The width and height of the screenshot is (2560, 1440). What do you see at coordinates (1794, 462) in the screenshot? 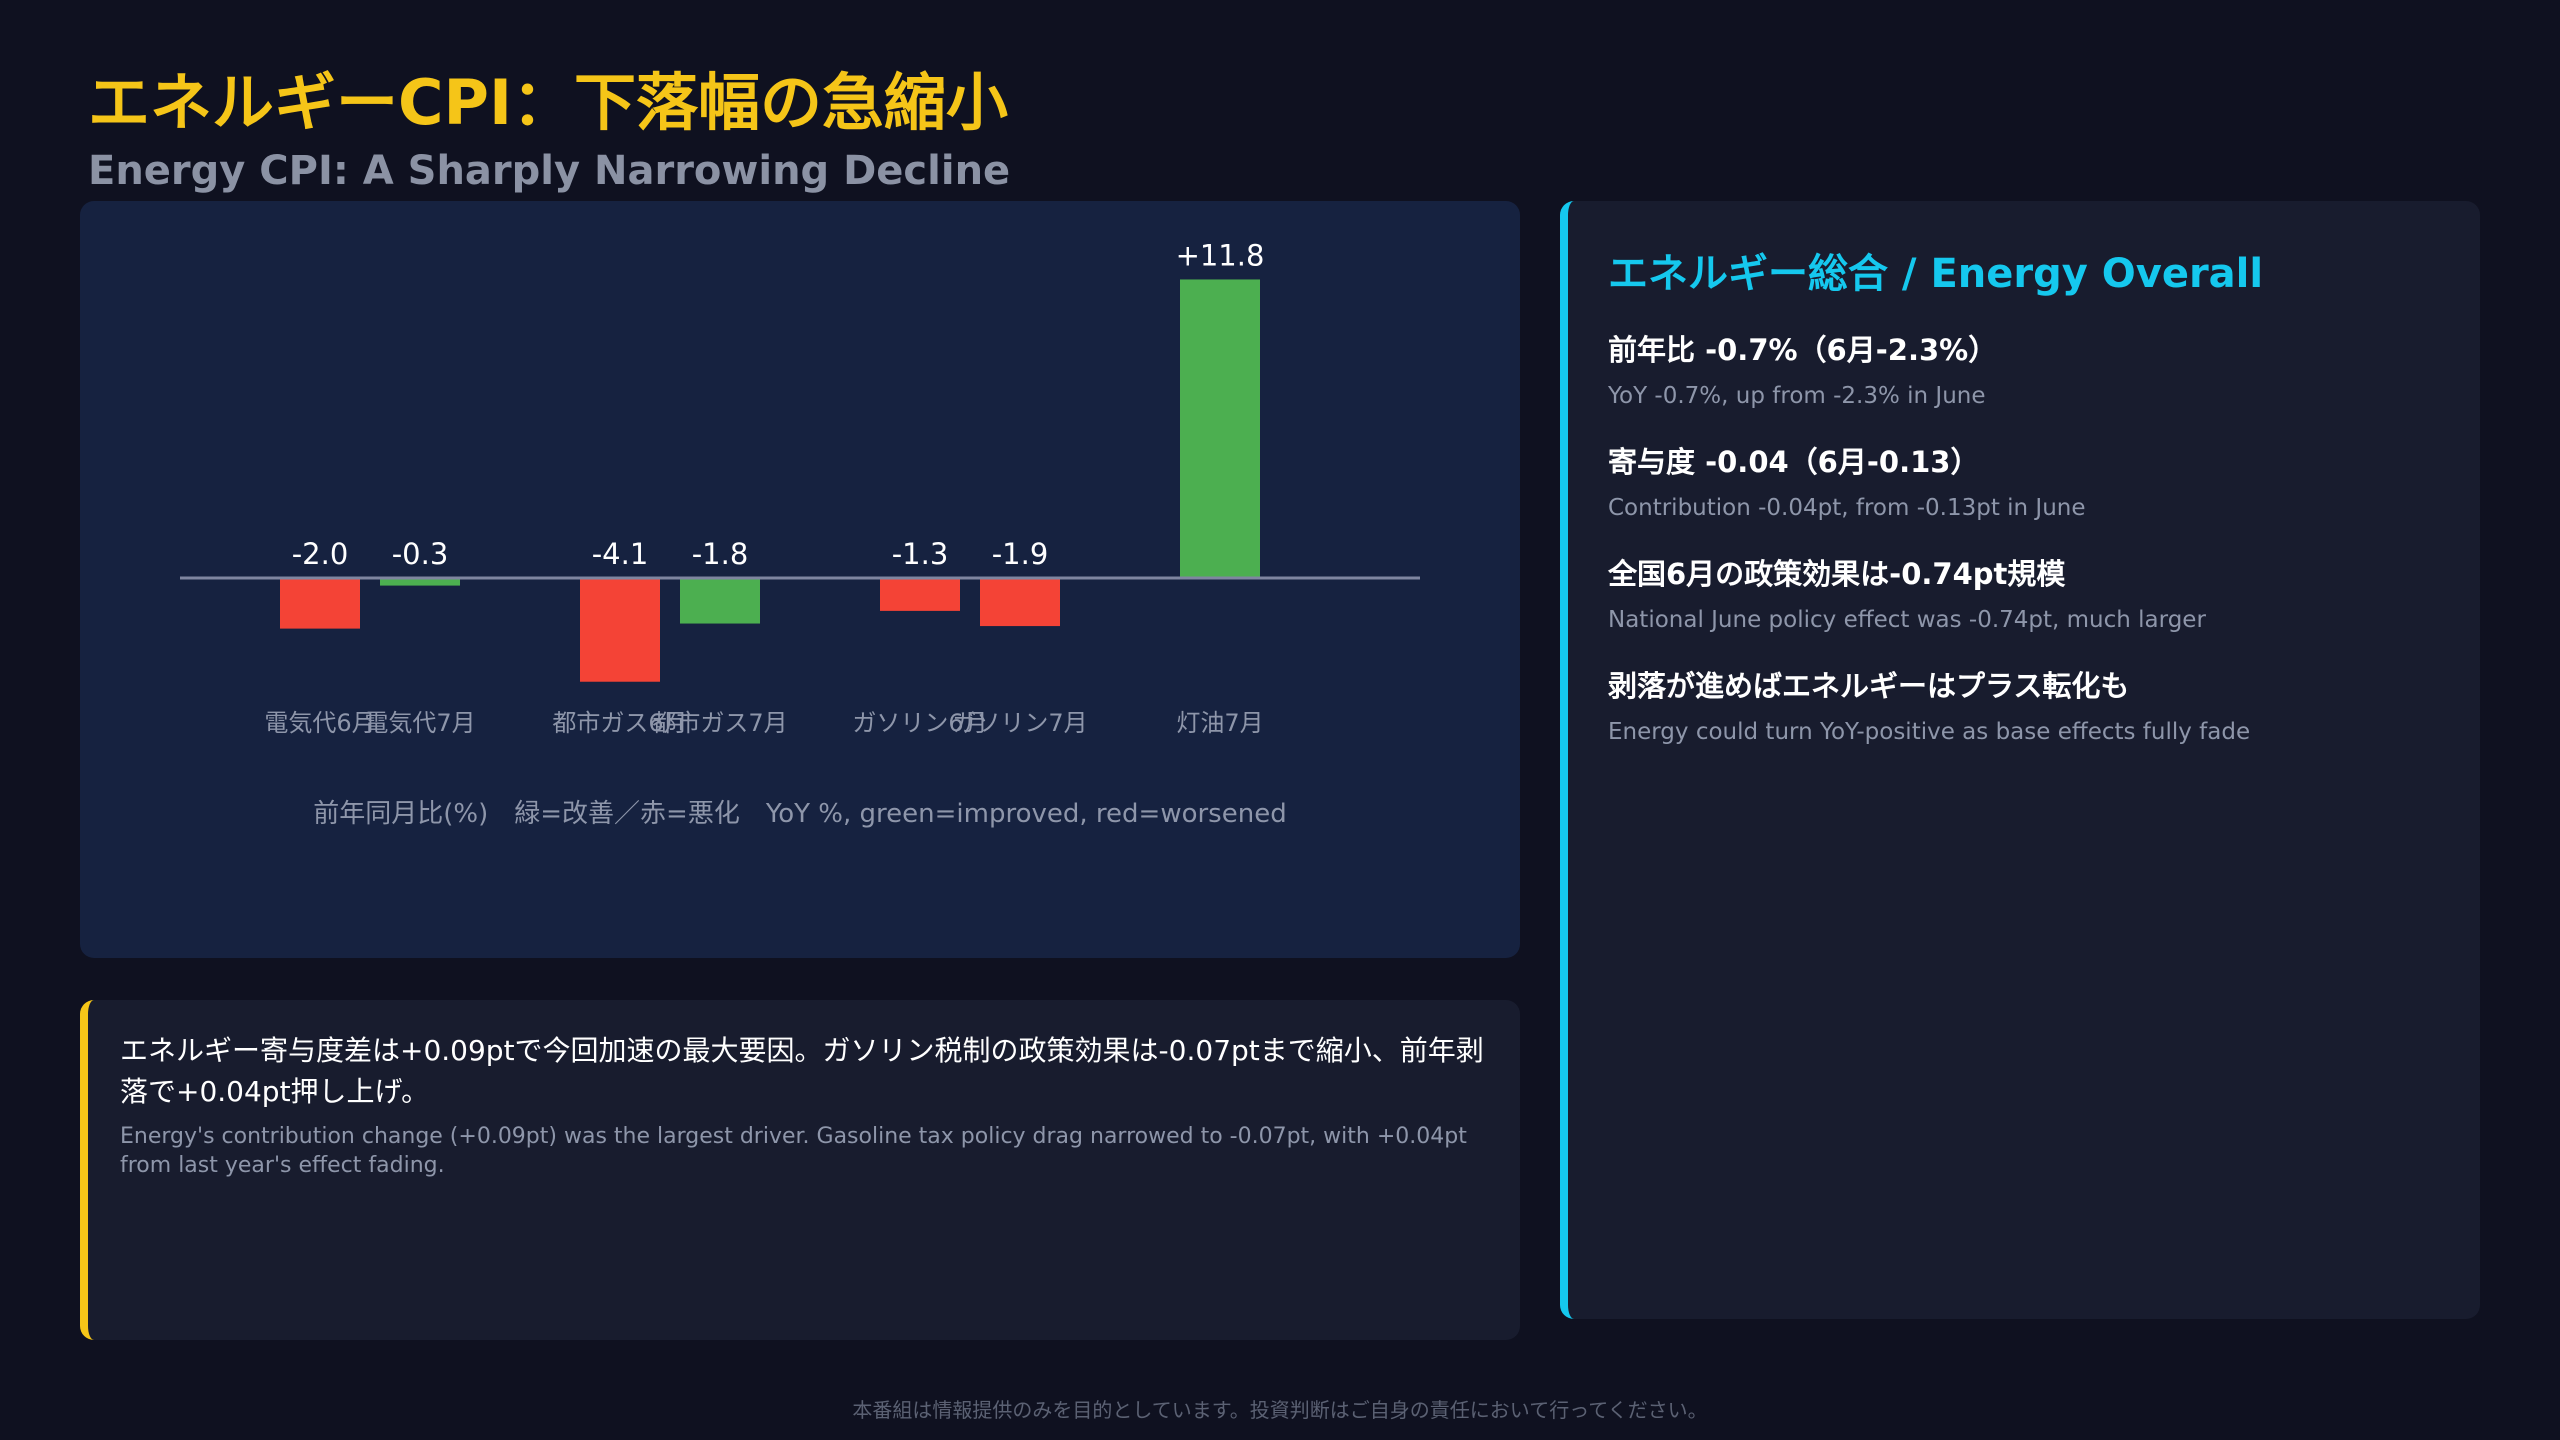
I see `side-item-ja: 寄与度 -0.04（6月-0.13）` at bounding box center [1794, 462].